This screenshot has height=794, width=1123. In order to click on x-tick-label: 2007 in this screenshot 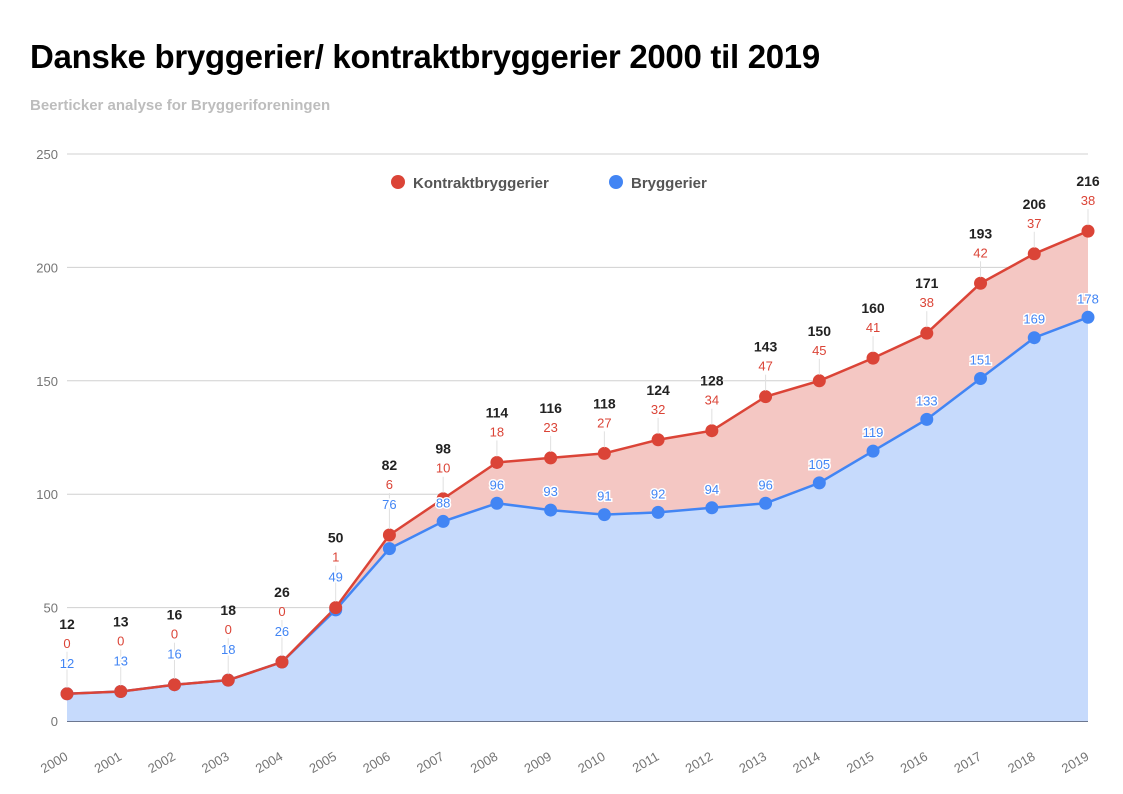, I will do `click(430, 762)`.